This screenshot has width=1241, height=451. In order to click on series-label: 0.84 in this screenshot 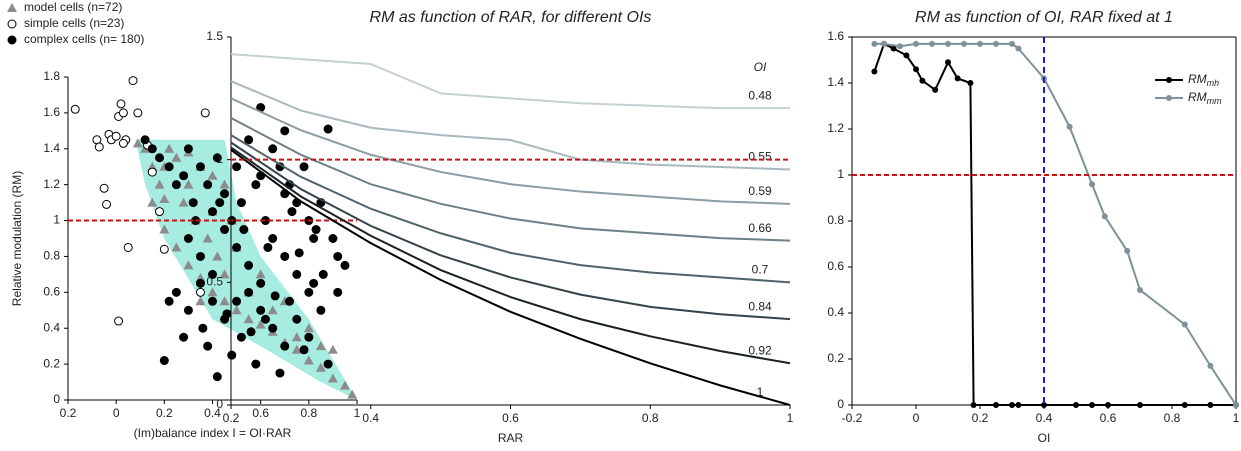, I will do `click(760, 306)`.